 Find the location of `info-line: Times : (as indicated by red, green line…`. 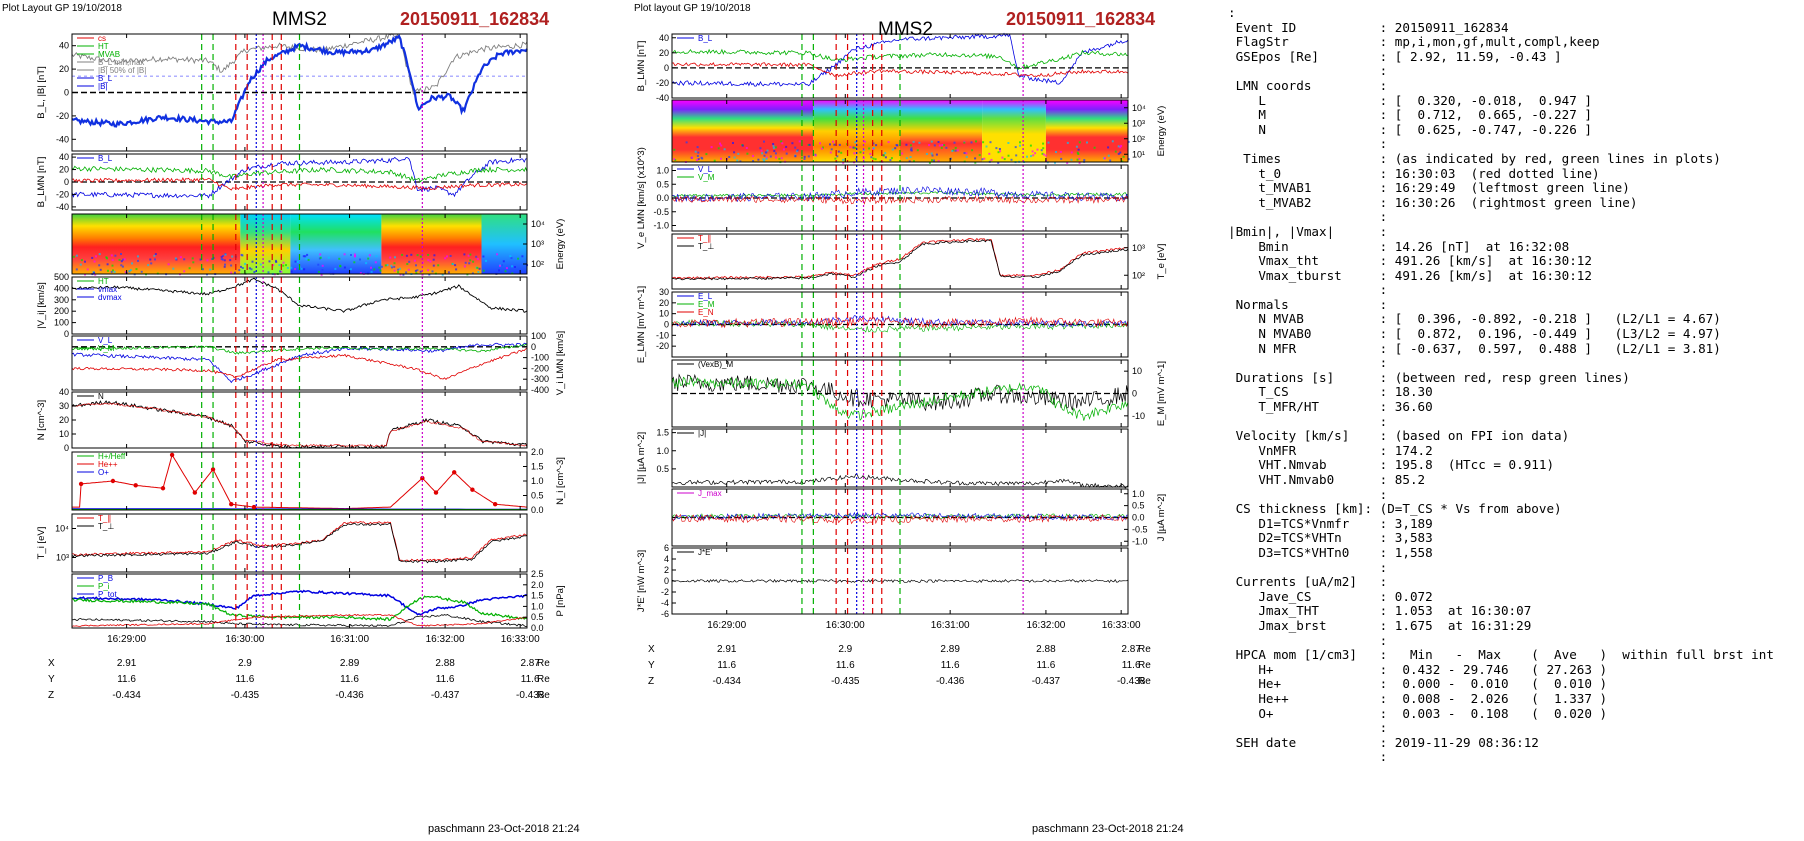

info-line: Times : (as indicated by red, green line… is located at coordinates (1474, 158).